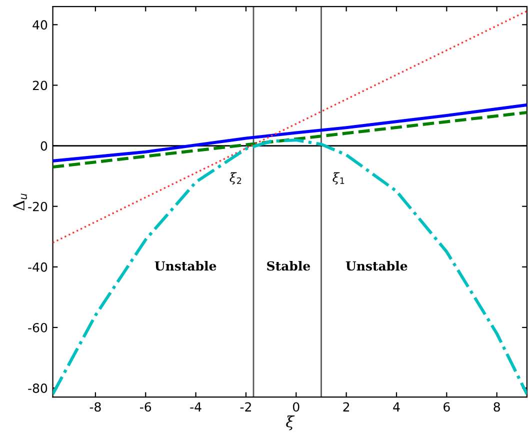 The width and height of the screenshot is (528, 434). What do you see at coordinates (346, 407) in the screenshot?
I see `x-tick-label: 2` at bounding box center [346, 407].